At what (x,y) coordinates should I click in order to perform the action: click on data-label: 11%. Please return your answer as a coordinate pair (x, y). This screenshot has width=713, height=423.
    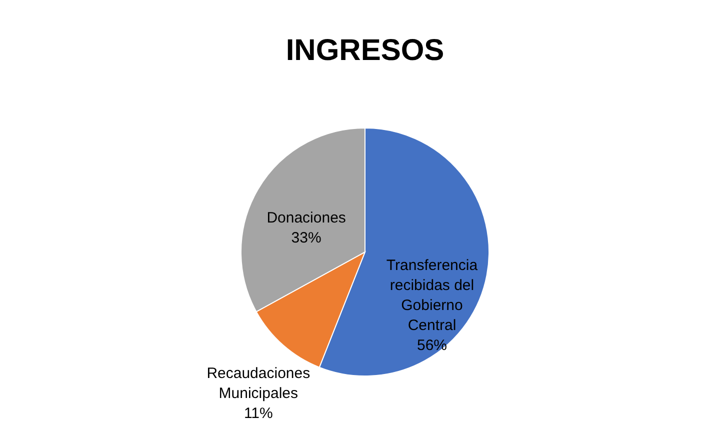
    Looking at the image, I should click on (258, 413).